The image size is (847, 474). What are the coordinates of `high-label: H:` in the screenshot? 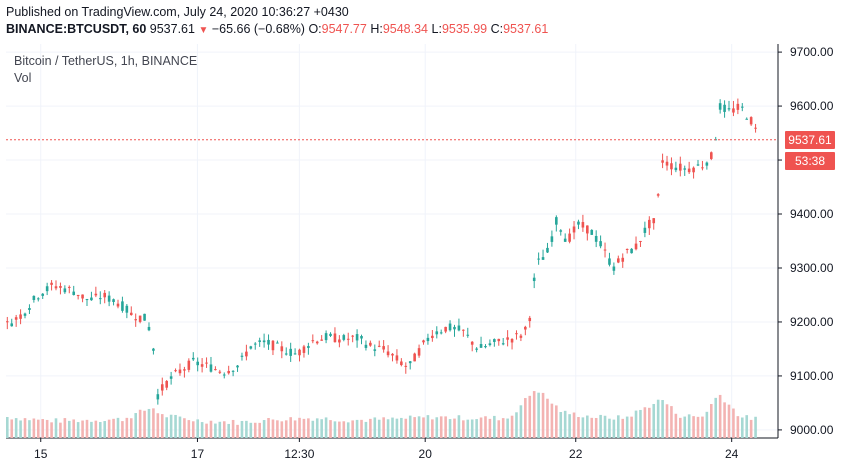 It's located at (376, 29).